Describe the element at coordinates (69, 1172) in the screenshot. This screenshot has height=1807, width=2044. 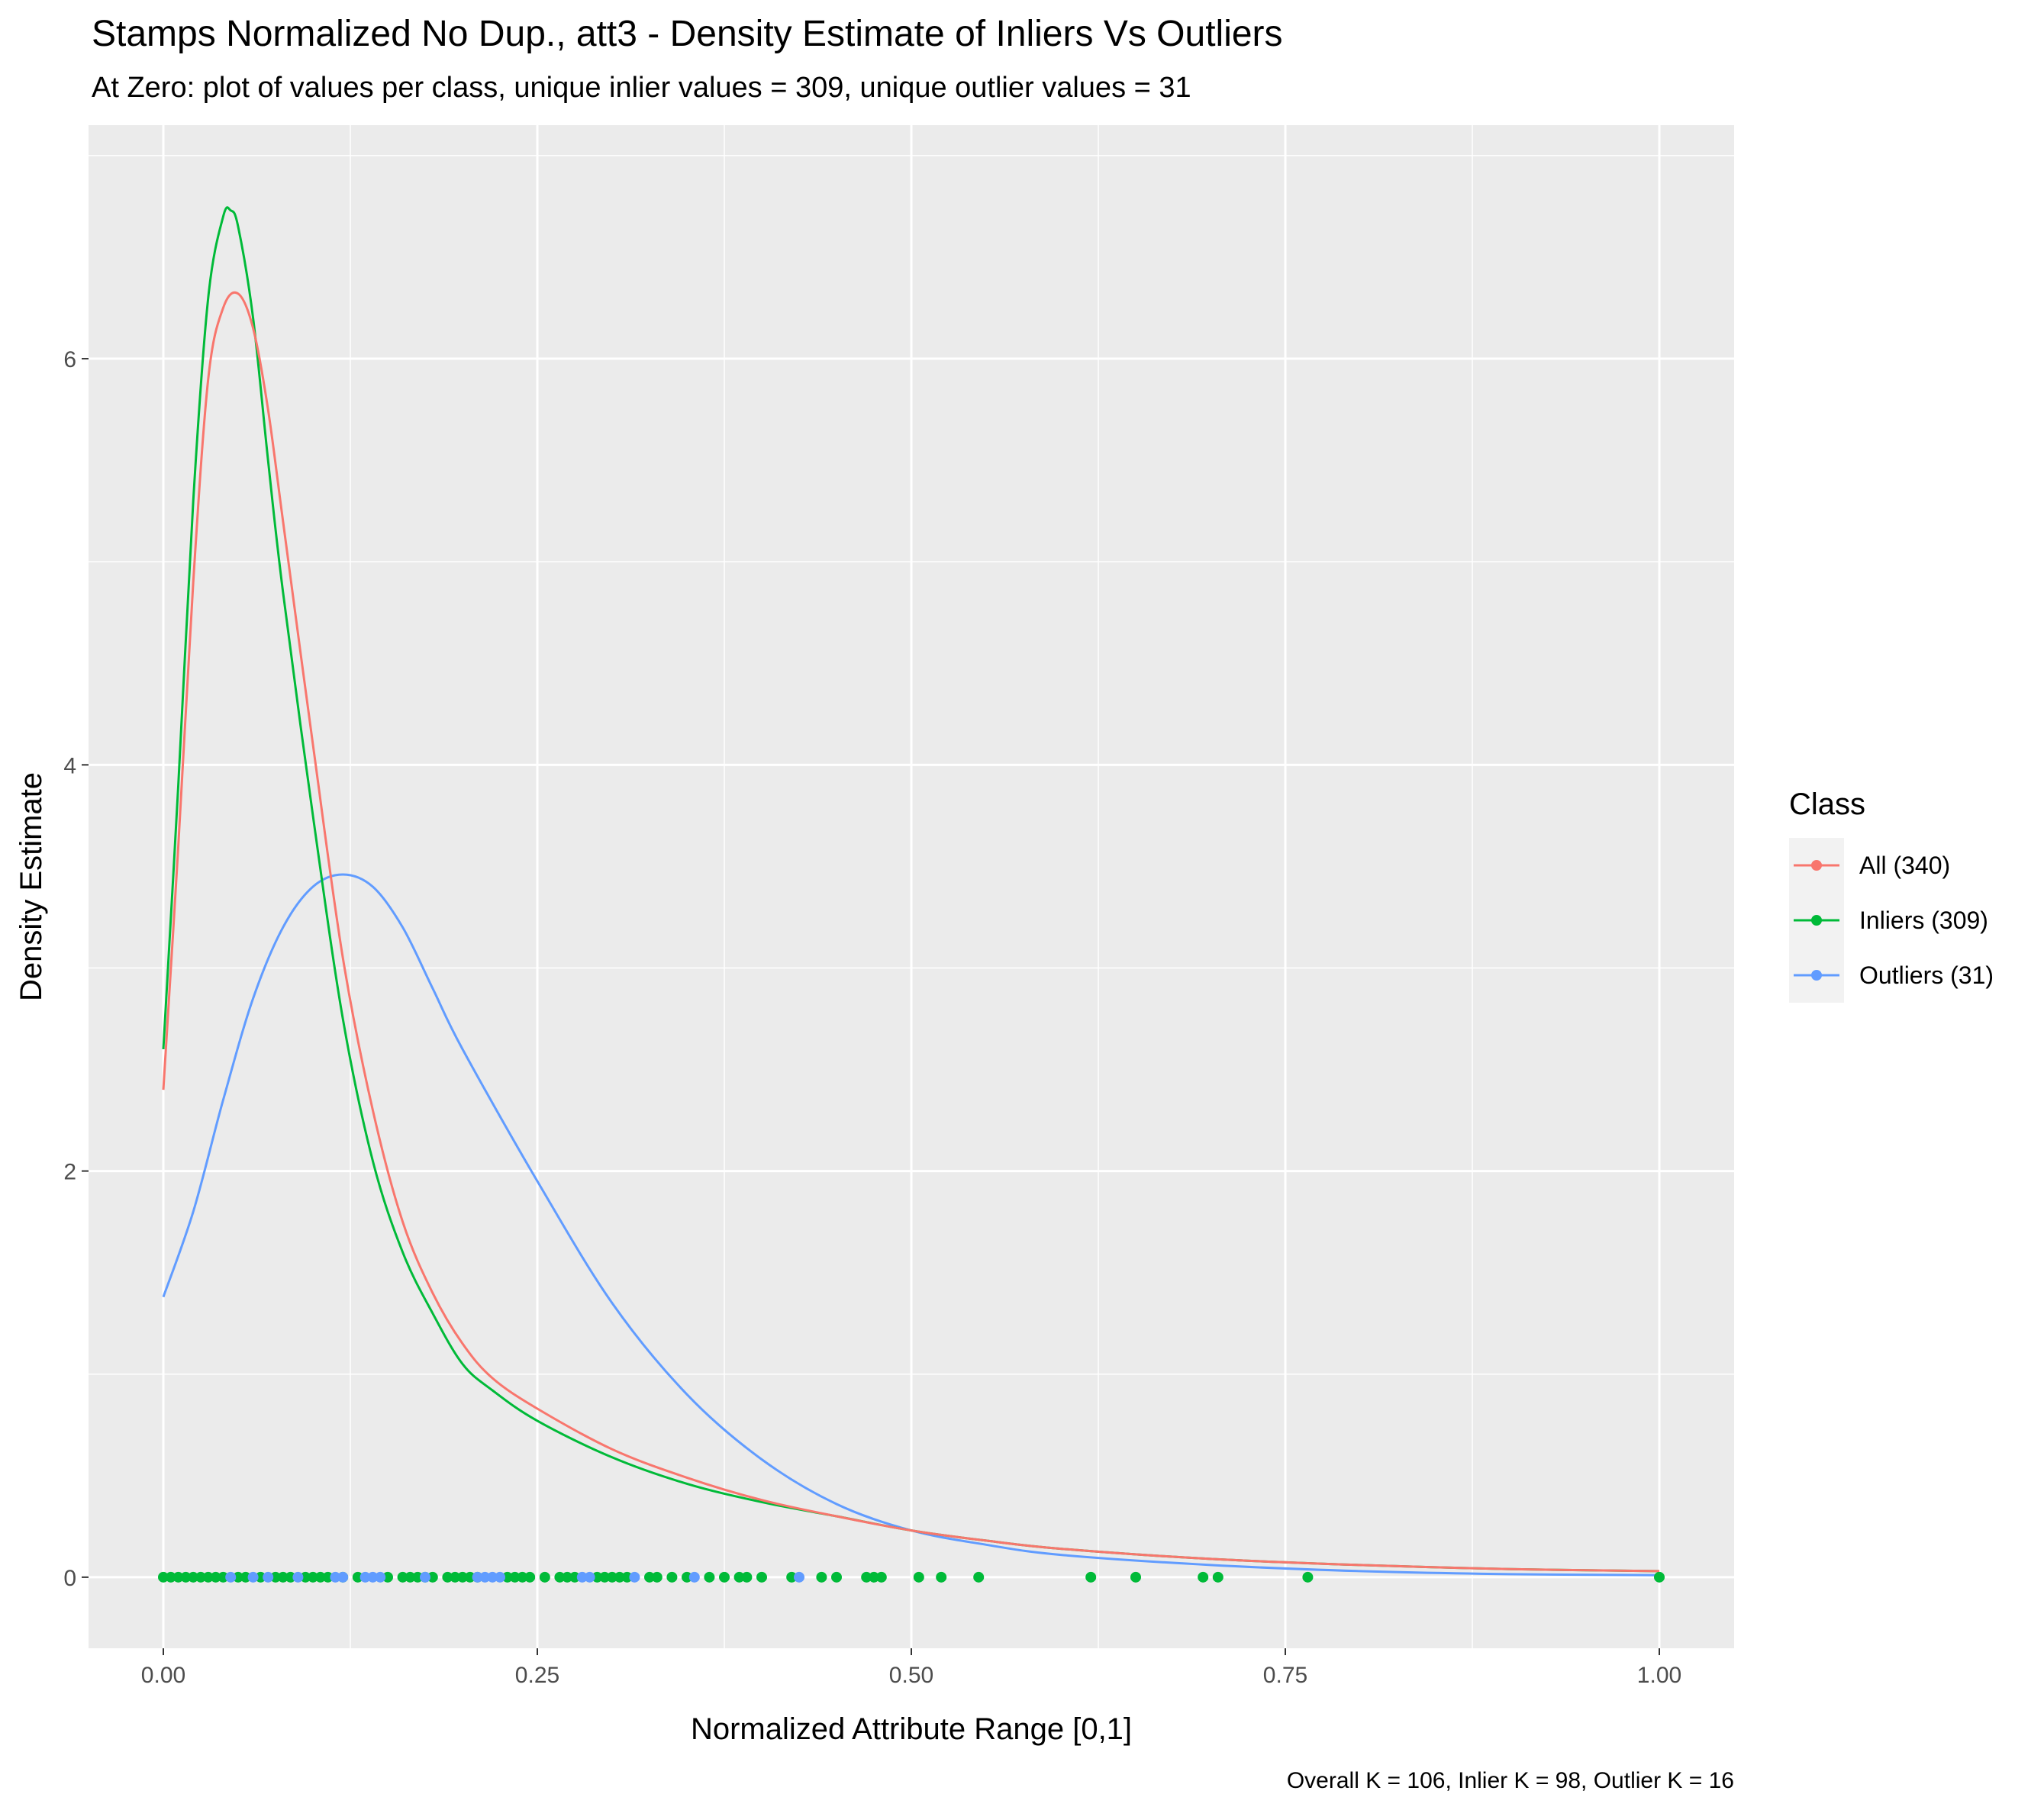
I see `y-tick-label: 2` at that location.